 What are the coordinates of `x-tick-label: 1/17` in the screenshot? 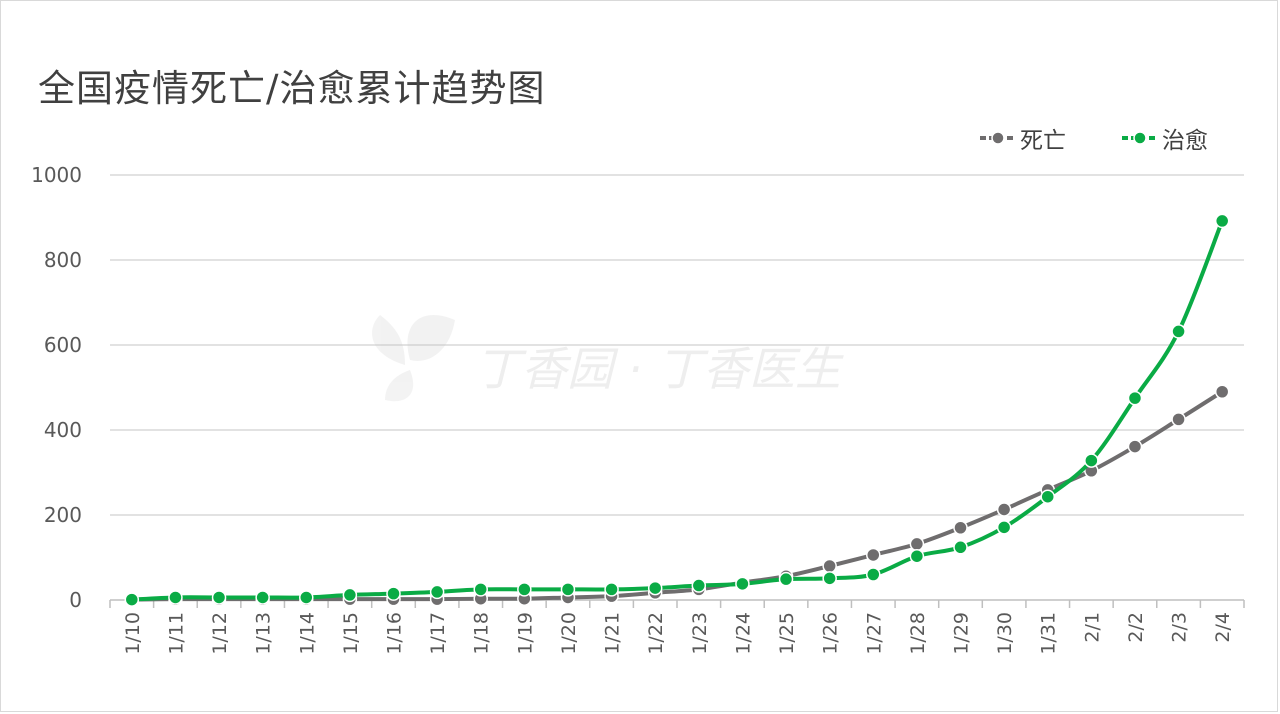 It's located at (438, 633).